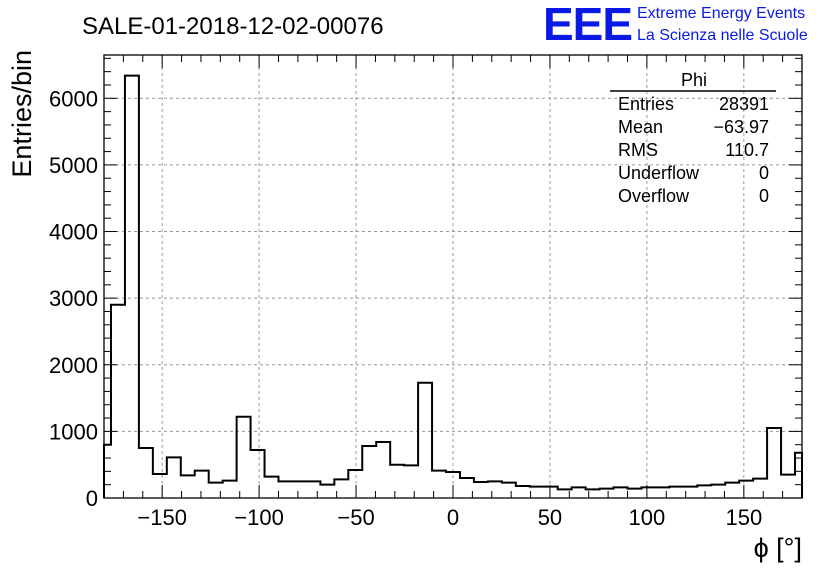 The width and height of the screenshot is (836, 572). Describe the element at coordinates (722, 35) in the screenshot. I see `logo-line-2: La Scienza nelle Scuole` at that location.